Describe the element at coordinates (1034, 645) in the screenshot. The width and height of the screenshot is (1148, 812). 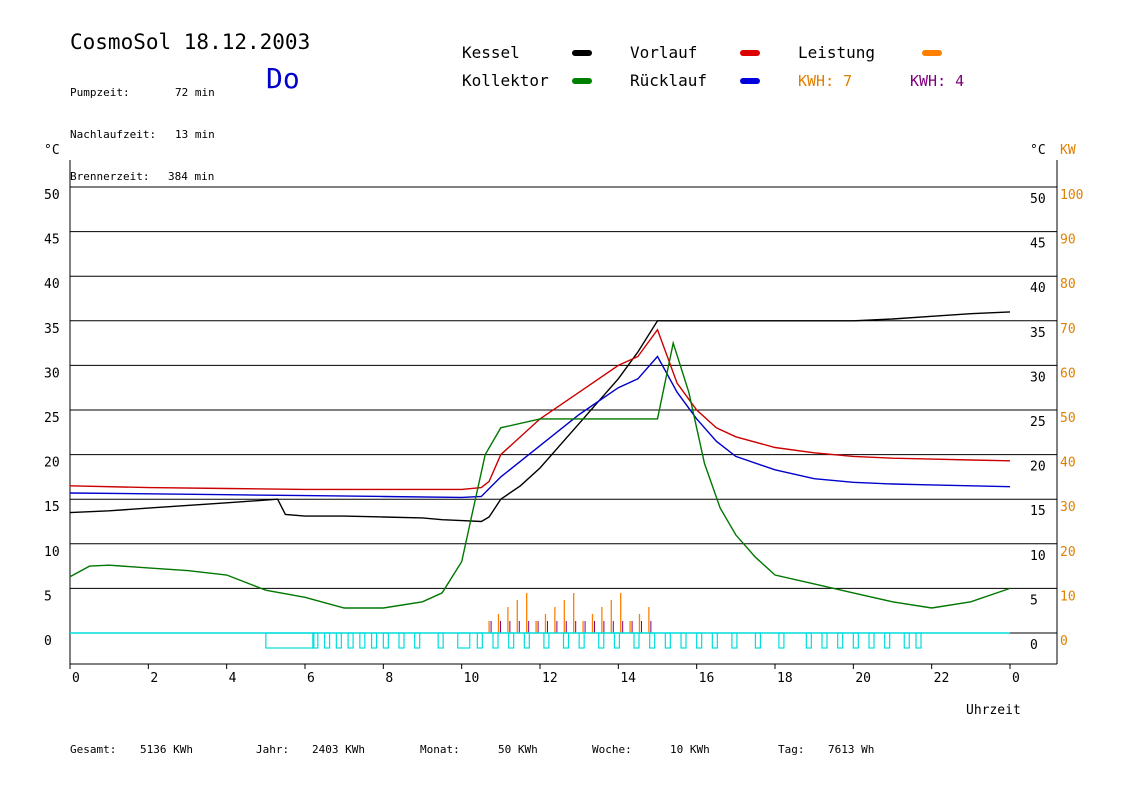
I see `y-tick-right-0: 0` at that location.